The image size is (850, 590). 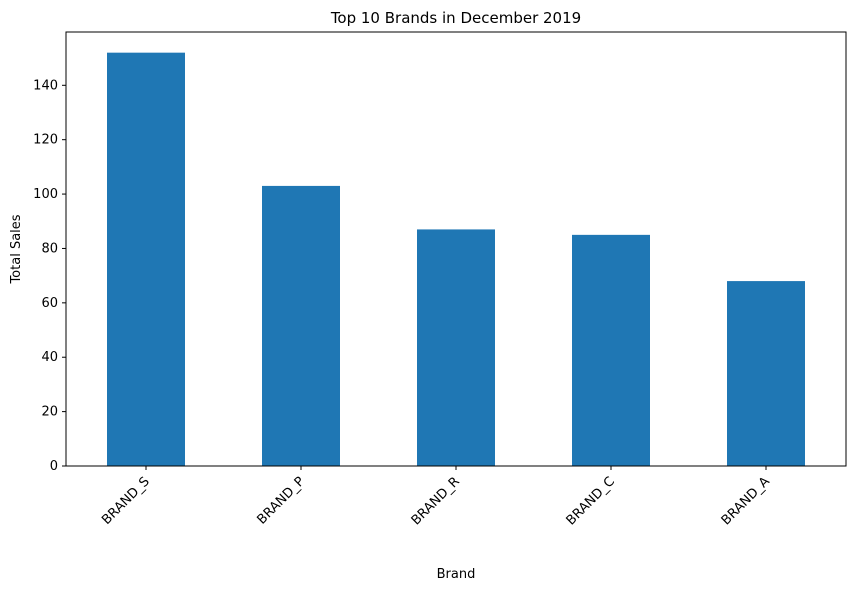 What do you see at coordinates (54, 466) in the screenshot?
I see `y-tick-label: 0` at bounding box center [54, 466].